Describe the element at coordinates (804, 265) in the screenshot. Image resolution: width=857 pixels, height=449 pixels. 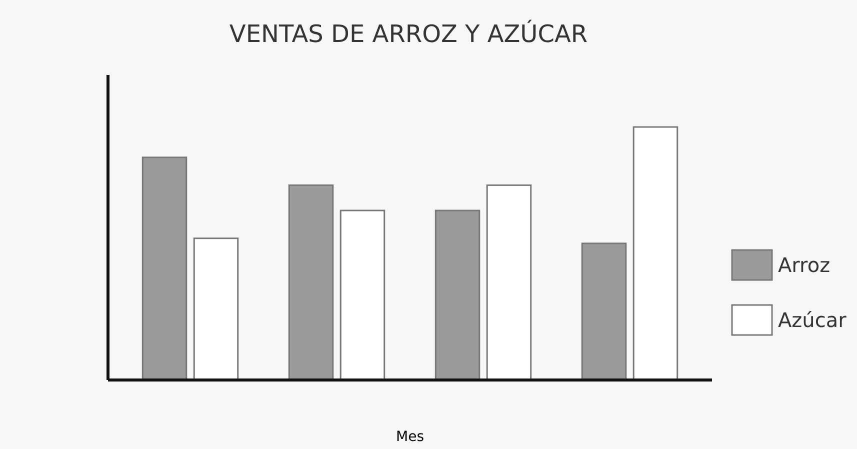
I see `legend-label: Arroz` at that location.